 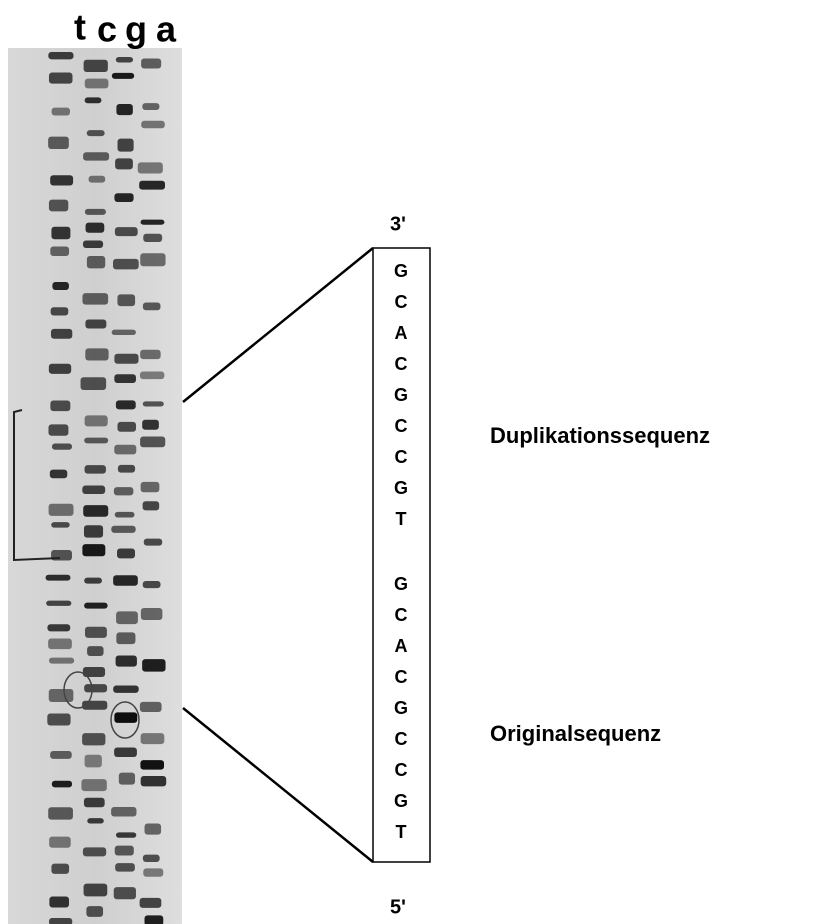 I want to click on zoom-line, so click(x=278, y=325).